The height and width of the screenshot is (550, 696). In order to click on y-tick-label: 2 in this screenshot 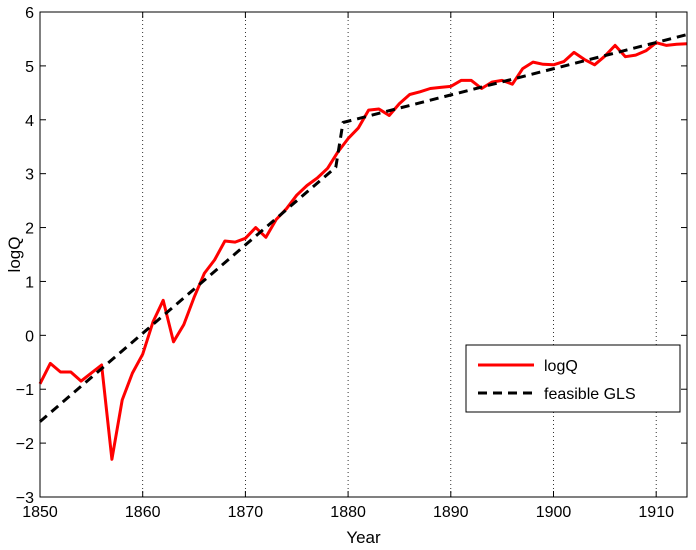, I will do `click(29, 229)`.